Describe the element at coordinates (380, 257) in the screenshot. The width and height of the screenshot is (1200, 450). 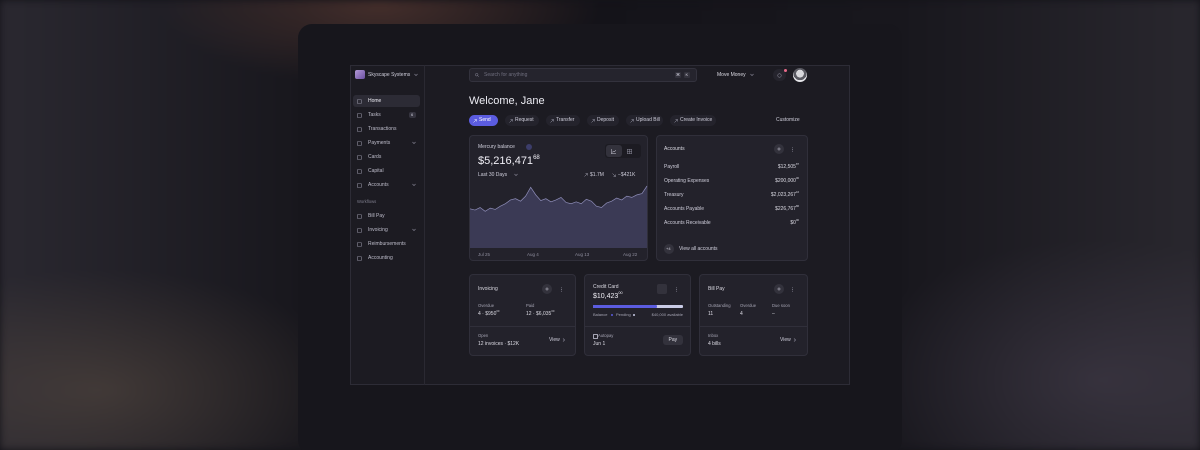
I see `nav-item: Accounting` at that location.